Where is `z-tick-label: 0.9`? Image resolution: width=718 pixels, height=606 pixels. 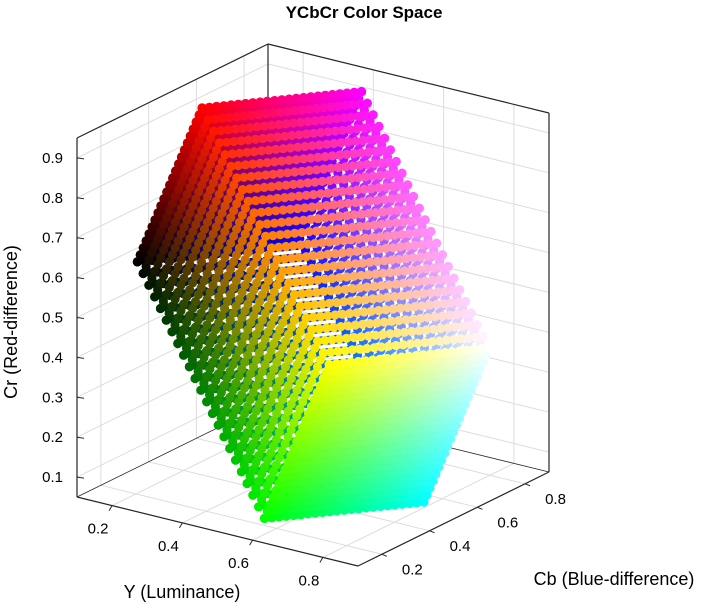
z-tick-label: 0.9 is located at coordinates (52, 158).